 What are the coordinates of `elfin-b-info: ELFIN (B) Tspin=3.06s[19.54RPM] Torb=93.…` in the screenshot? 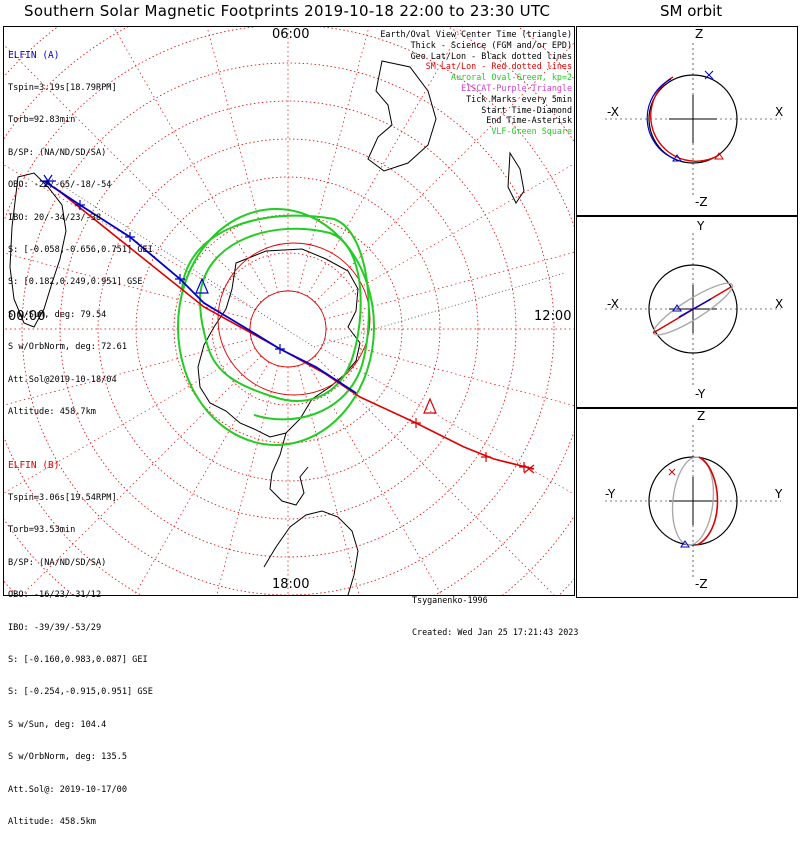 It's located at (80, 644).